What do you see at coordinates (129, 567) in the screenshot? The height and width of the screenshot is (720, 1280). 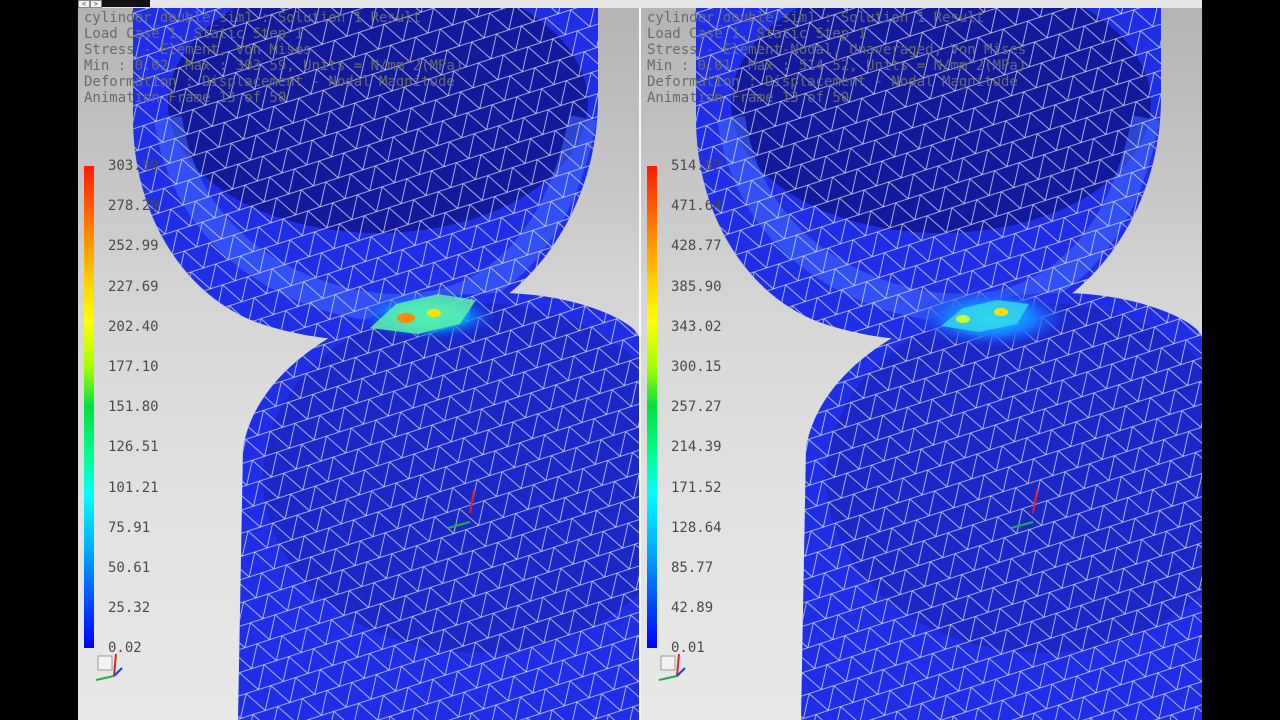 I see `legend-value: 50.61` at bounding box center [129, 567].